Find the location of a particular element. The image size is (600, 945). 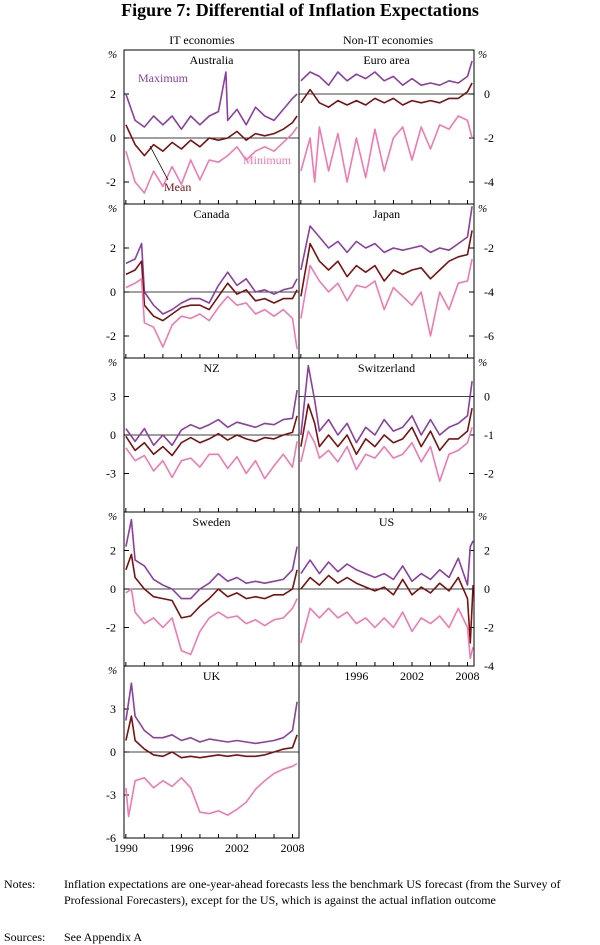

canada-minimum-series is located at coordinates (211, 313).